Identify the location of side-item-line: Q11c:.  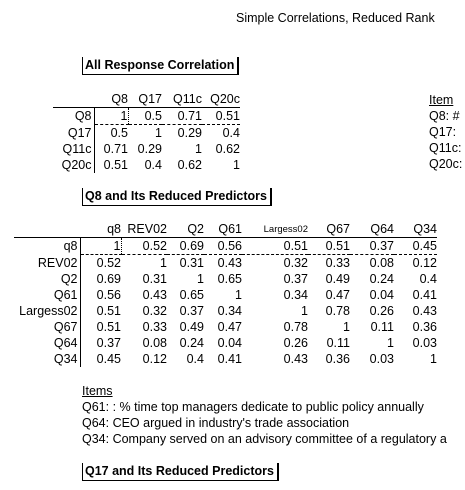
(445, 148).